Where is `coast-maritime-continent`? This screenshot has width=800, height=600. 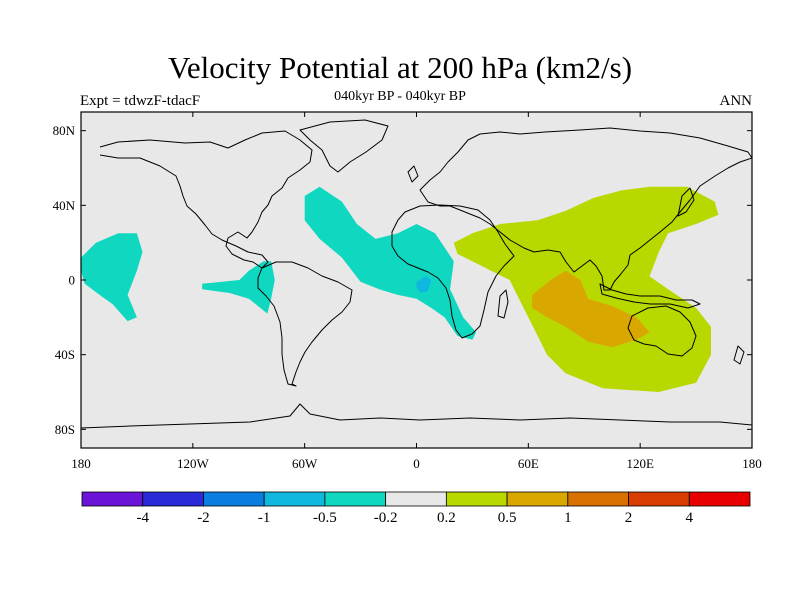
coast-maritime-continent is located at coordinates (650, 296).